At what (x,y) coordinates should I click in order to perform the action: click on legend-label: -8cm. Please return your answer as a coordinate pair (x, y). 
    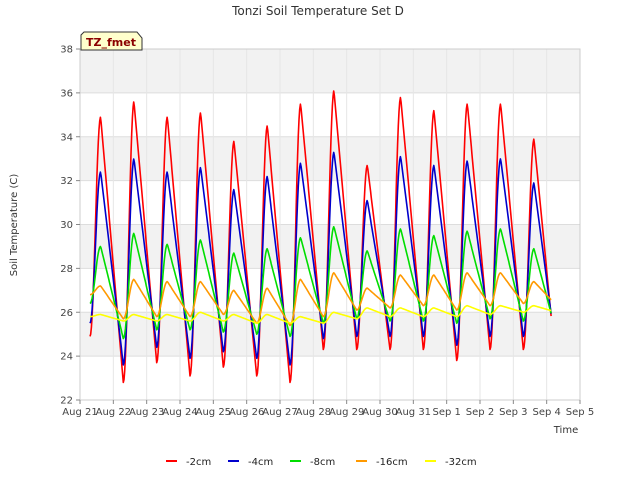
    Looking at the image, I should click on (322, 462).